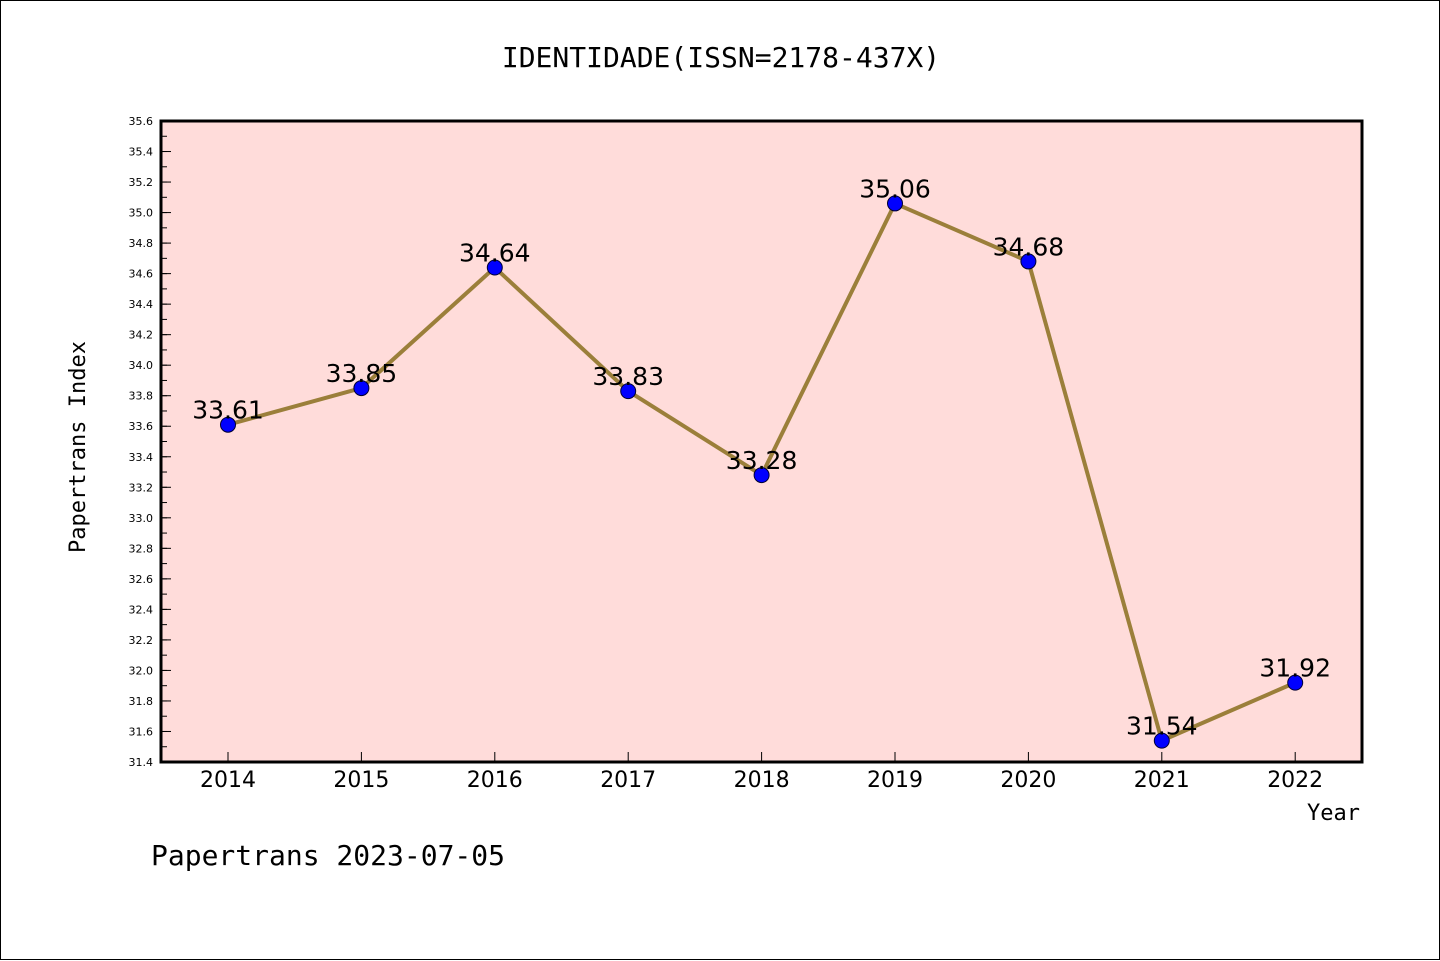 The height and width of the screenshot is (961, 1440). What do you see at coordinates (141, 701) in the screenshot?
I see `y-tick-label: 31.8` at bounding box center [141, 701].